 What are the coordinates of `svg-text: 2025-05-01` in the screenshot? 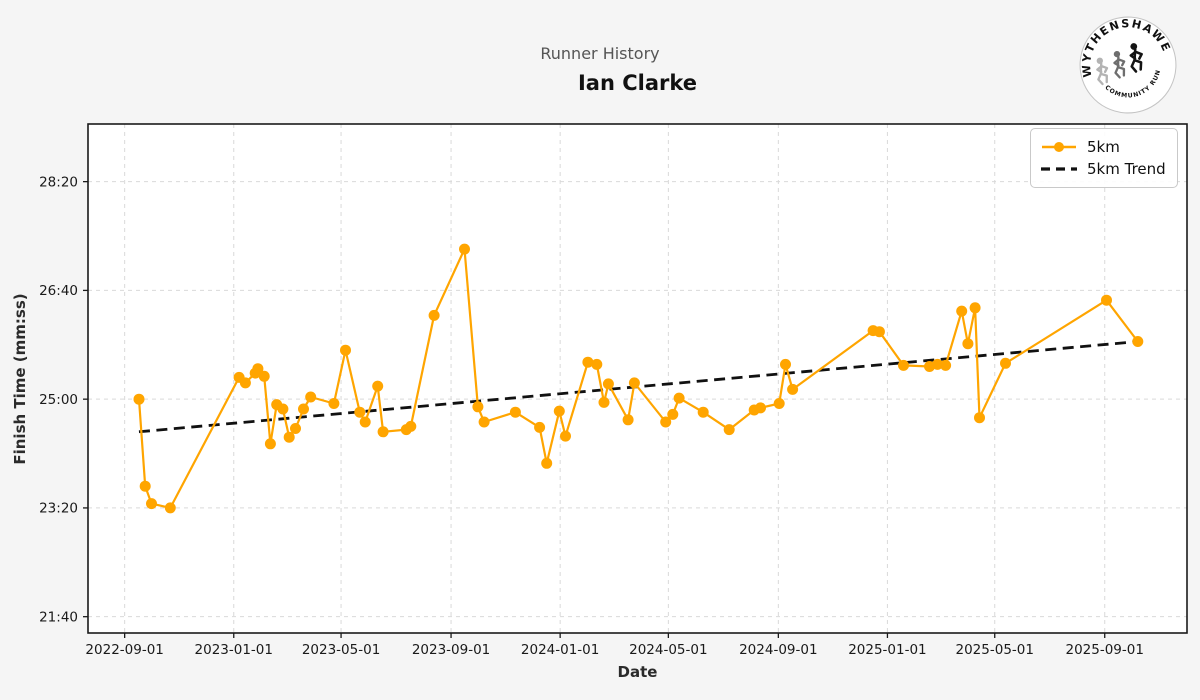 It's located at (995, 650).